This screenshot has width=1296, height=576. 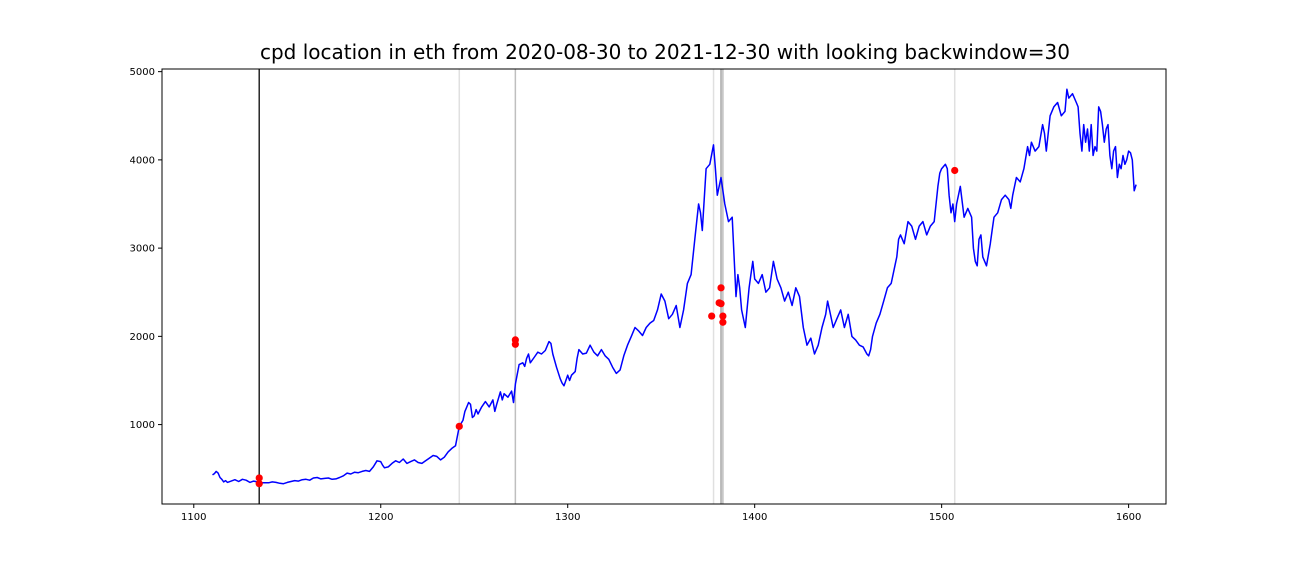 What do you see at coordinates (567, 517) in the screenshot?
I see `x-tick-label: 1300` at bounding box center [567, 517].